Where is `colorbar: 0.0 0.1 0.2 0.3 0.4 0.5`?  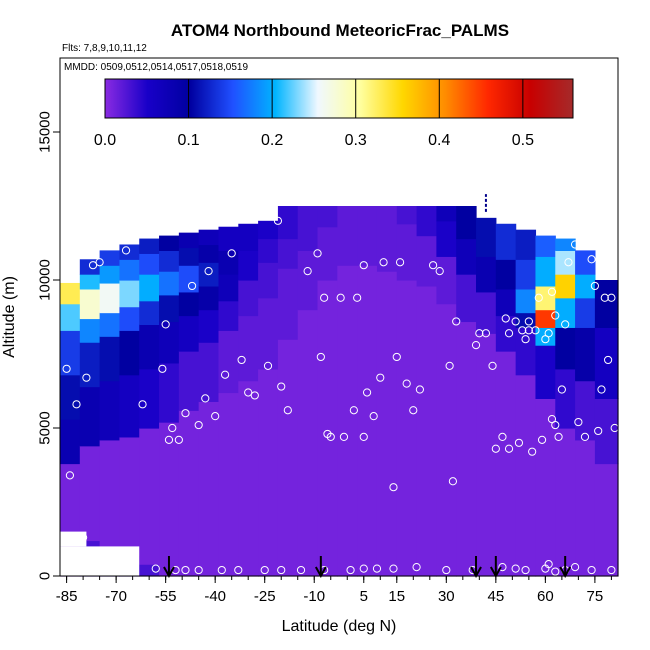
colorbar: 0.0 0.1 0.2 0.3 0.4 0.5 is located at coordinates (334, 113).